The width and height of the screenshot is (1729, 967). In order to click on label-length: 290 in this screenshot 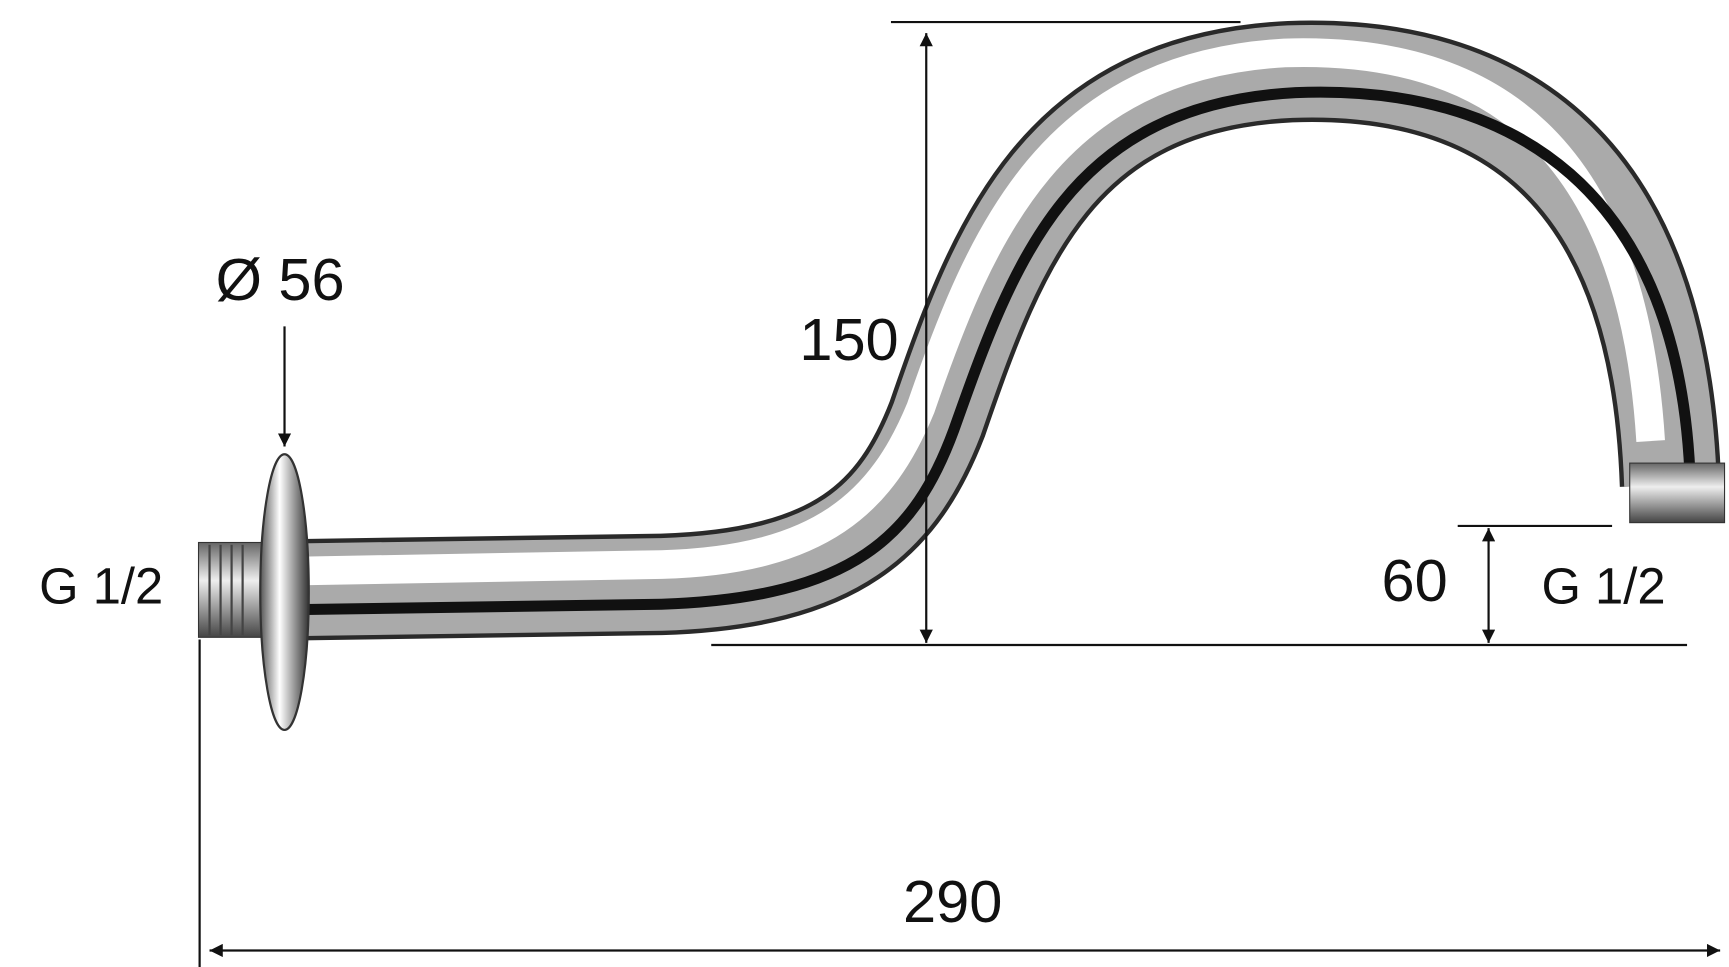, I will do `click(952, 901)`.